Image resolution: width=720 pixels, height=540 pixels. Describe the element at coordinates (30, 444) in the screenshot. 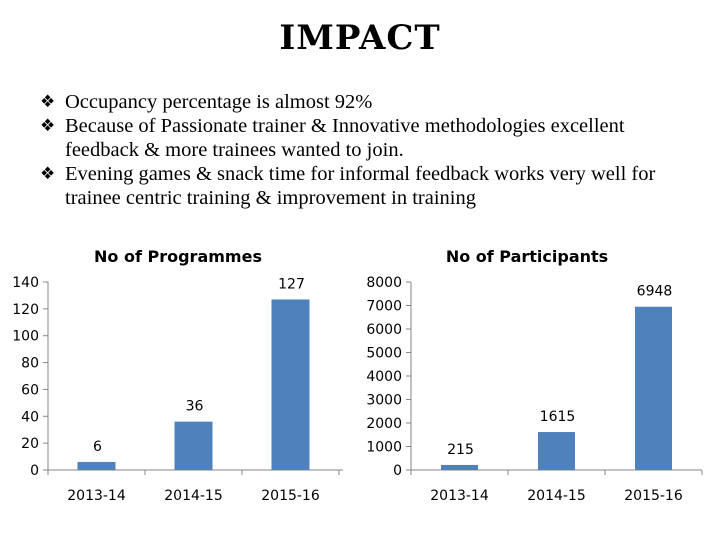

I see `y-tick-label: 20` at that location.